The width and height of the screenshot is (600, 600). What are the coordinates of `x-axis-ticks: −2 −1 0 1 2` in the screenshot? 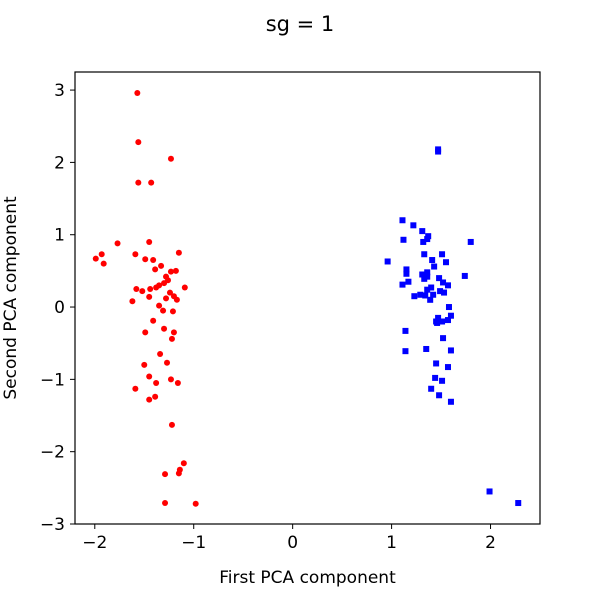 It's located at (289, 538).